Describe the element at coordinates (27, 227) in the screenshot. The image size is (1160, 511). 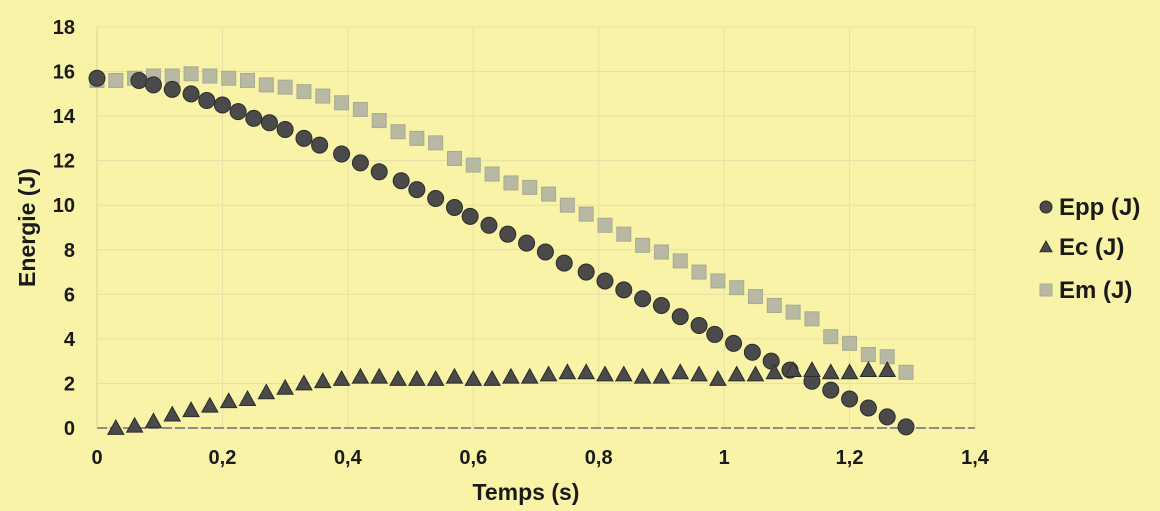
I see `y-axis-title: Energie (J)` at that location.